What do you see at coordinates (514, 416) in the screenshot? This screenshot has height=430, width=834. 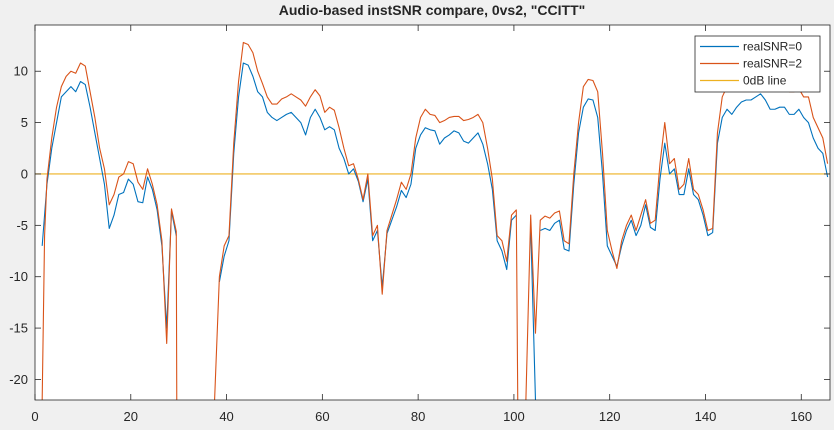 I see `x-tick-label: 100` at bounding box center [514, 416].